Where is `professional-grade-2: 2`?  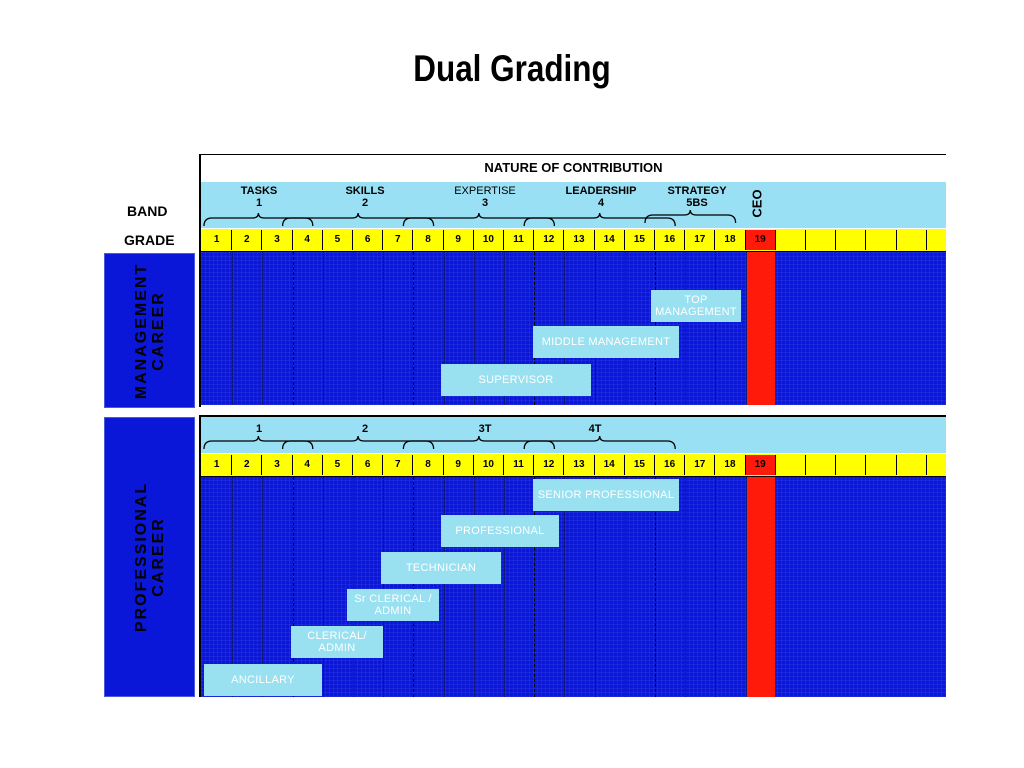
professional-grade-2: 2 is located at coordinates (247, 465).